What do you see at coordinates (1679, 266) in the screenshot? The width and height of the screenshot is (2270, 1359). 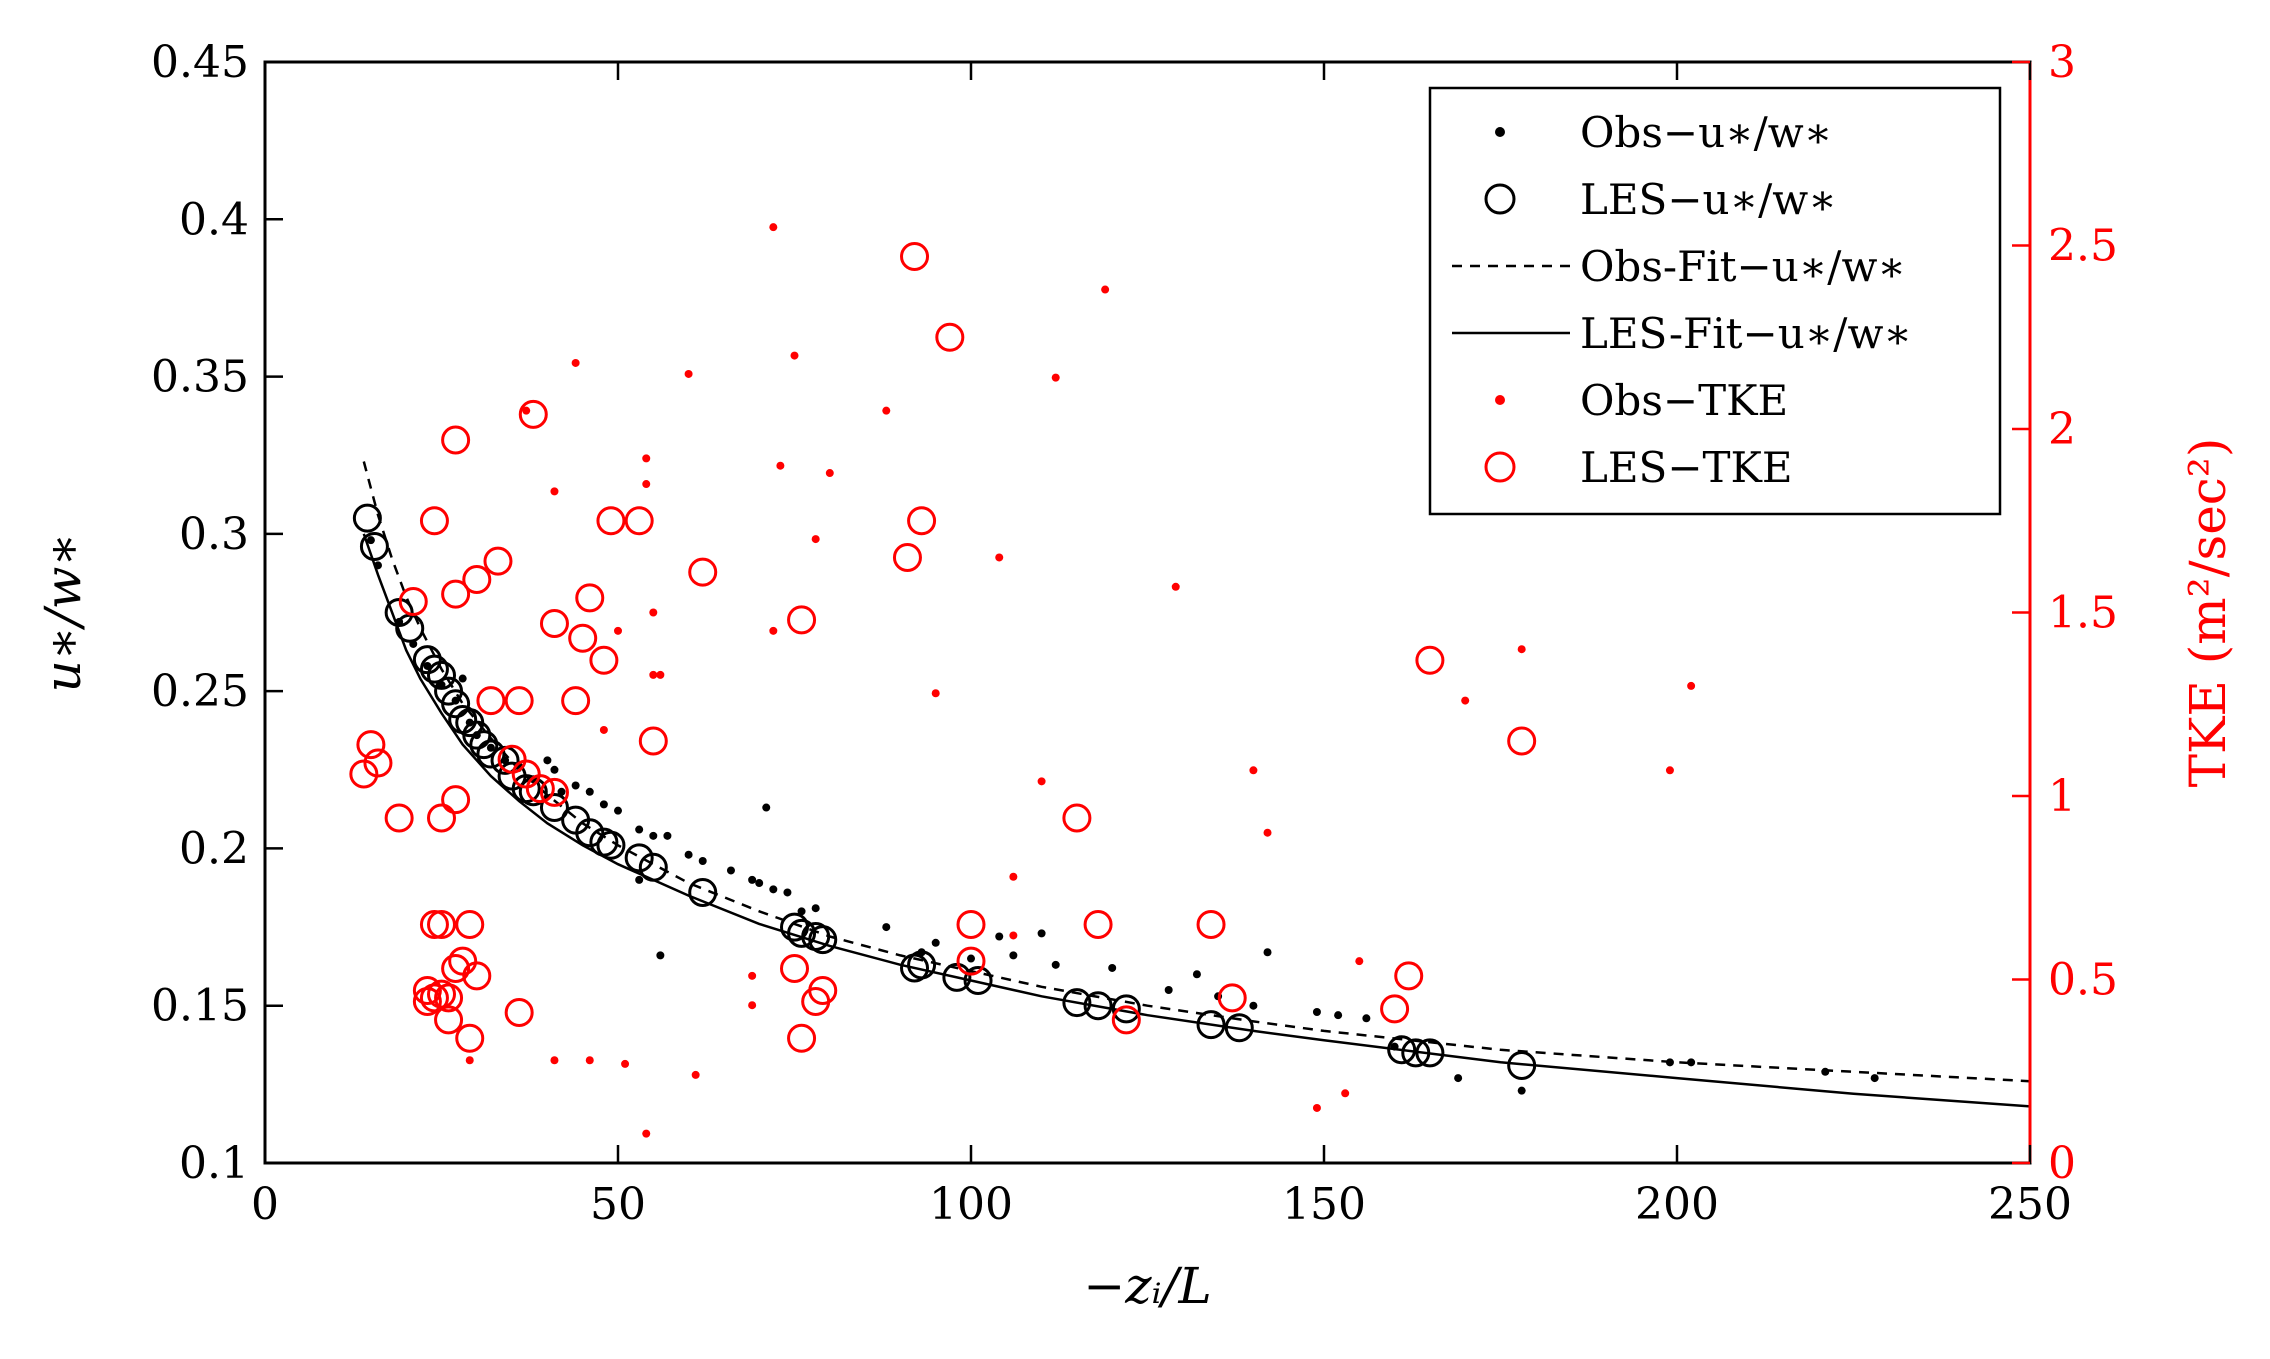 I see `legend-entry: Obs-Fit−u∗/w∗` at bounding box center [1679, 266].